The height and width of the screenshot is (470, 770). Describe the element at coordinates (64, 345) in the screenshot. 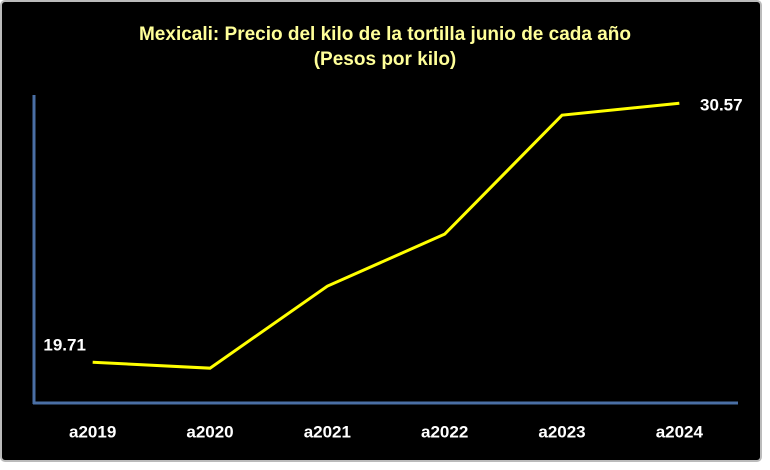

I see `data-label: 19.71` at that location.